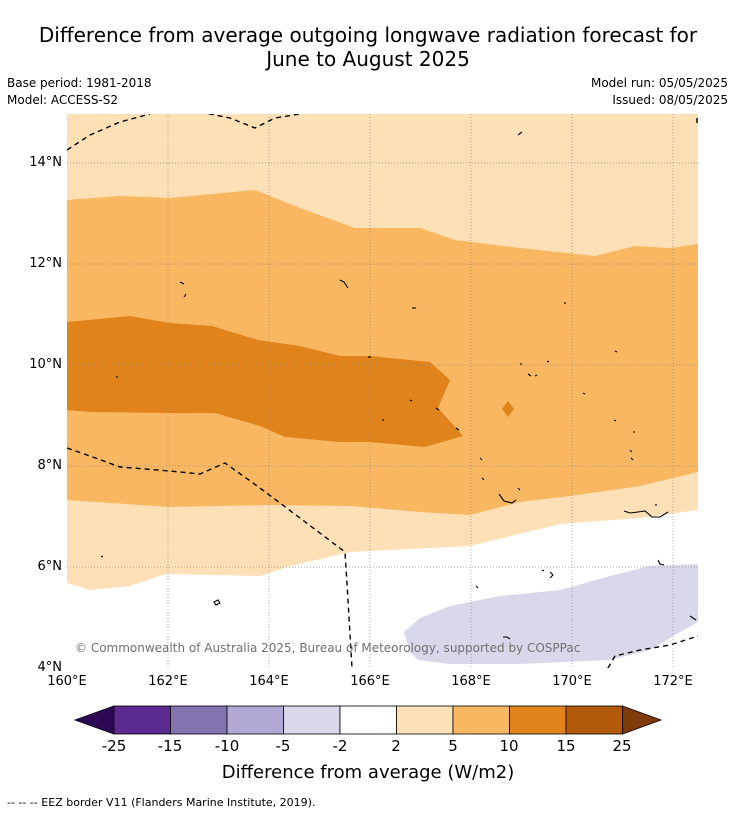  What do you see at coordinates (50, 465) in the screenshot?
I see `lat-tick-label: 8°N` at bounding box center [50, 465].